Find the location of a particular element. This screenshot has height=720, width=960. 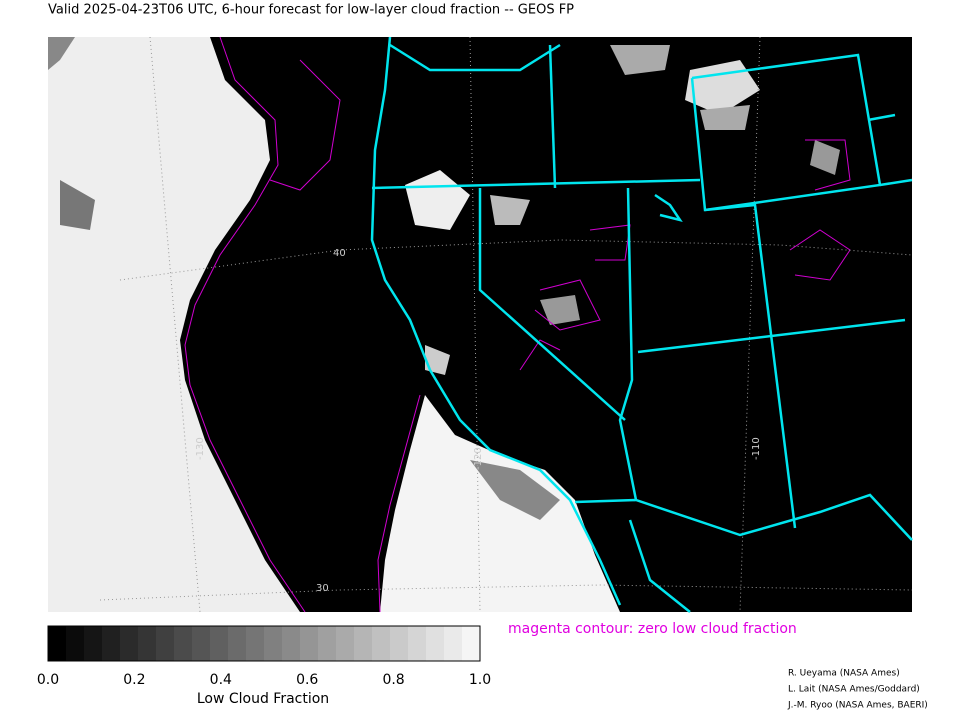

colorbar-tick-label: 0.4 is located at coordinates (221, 680).